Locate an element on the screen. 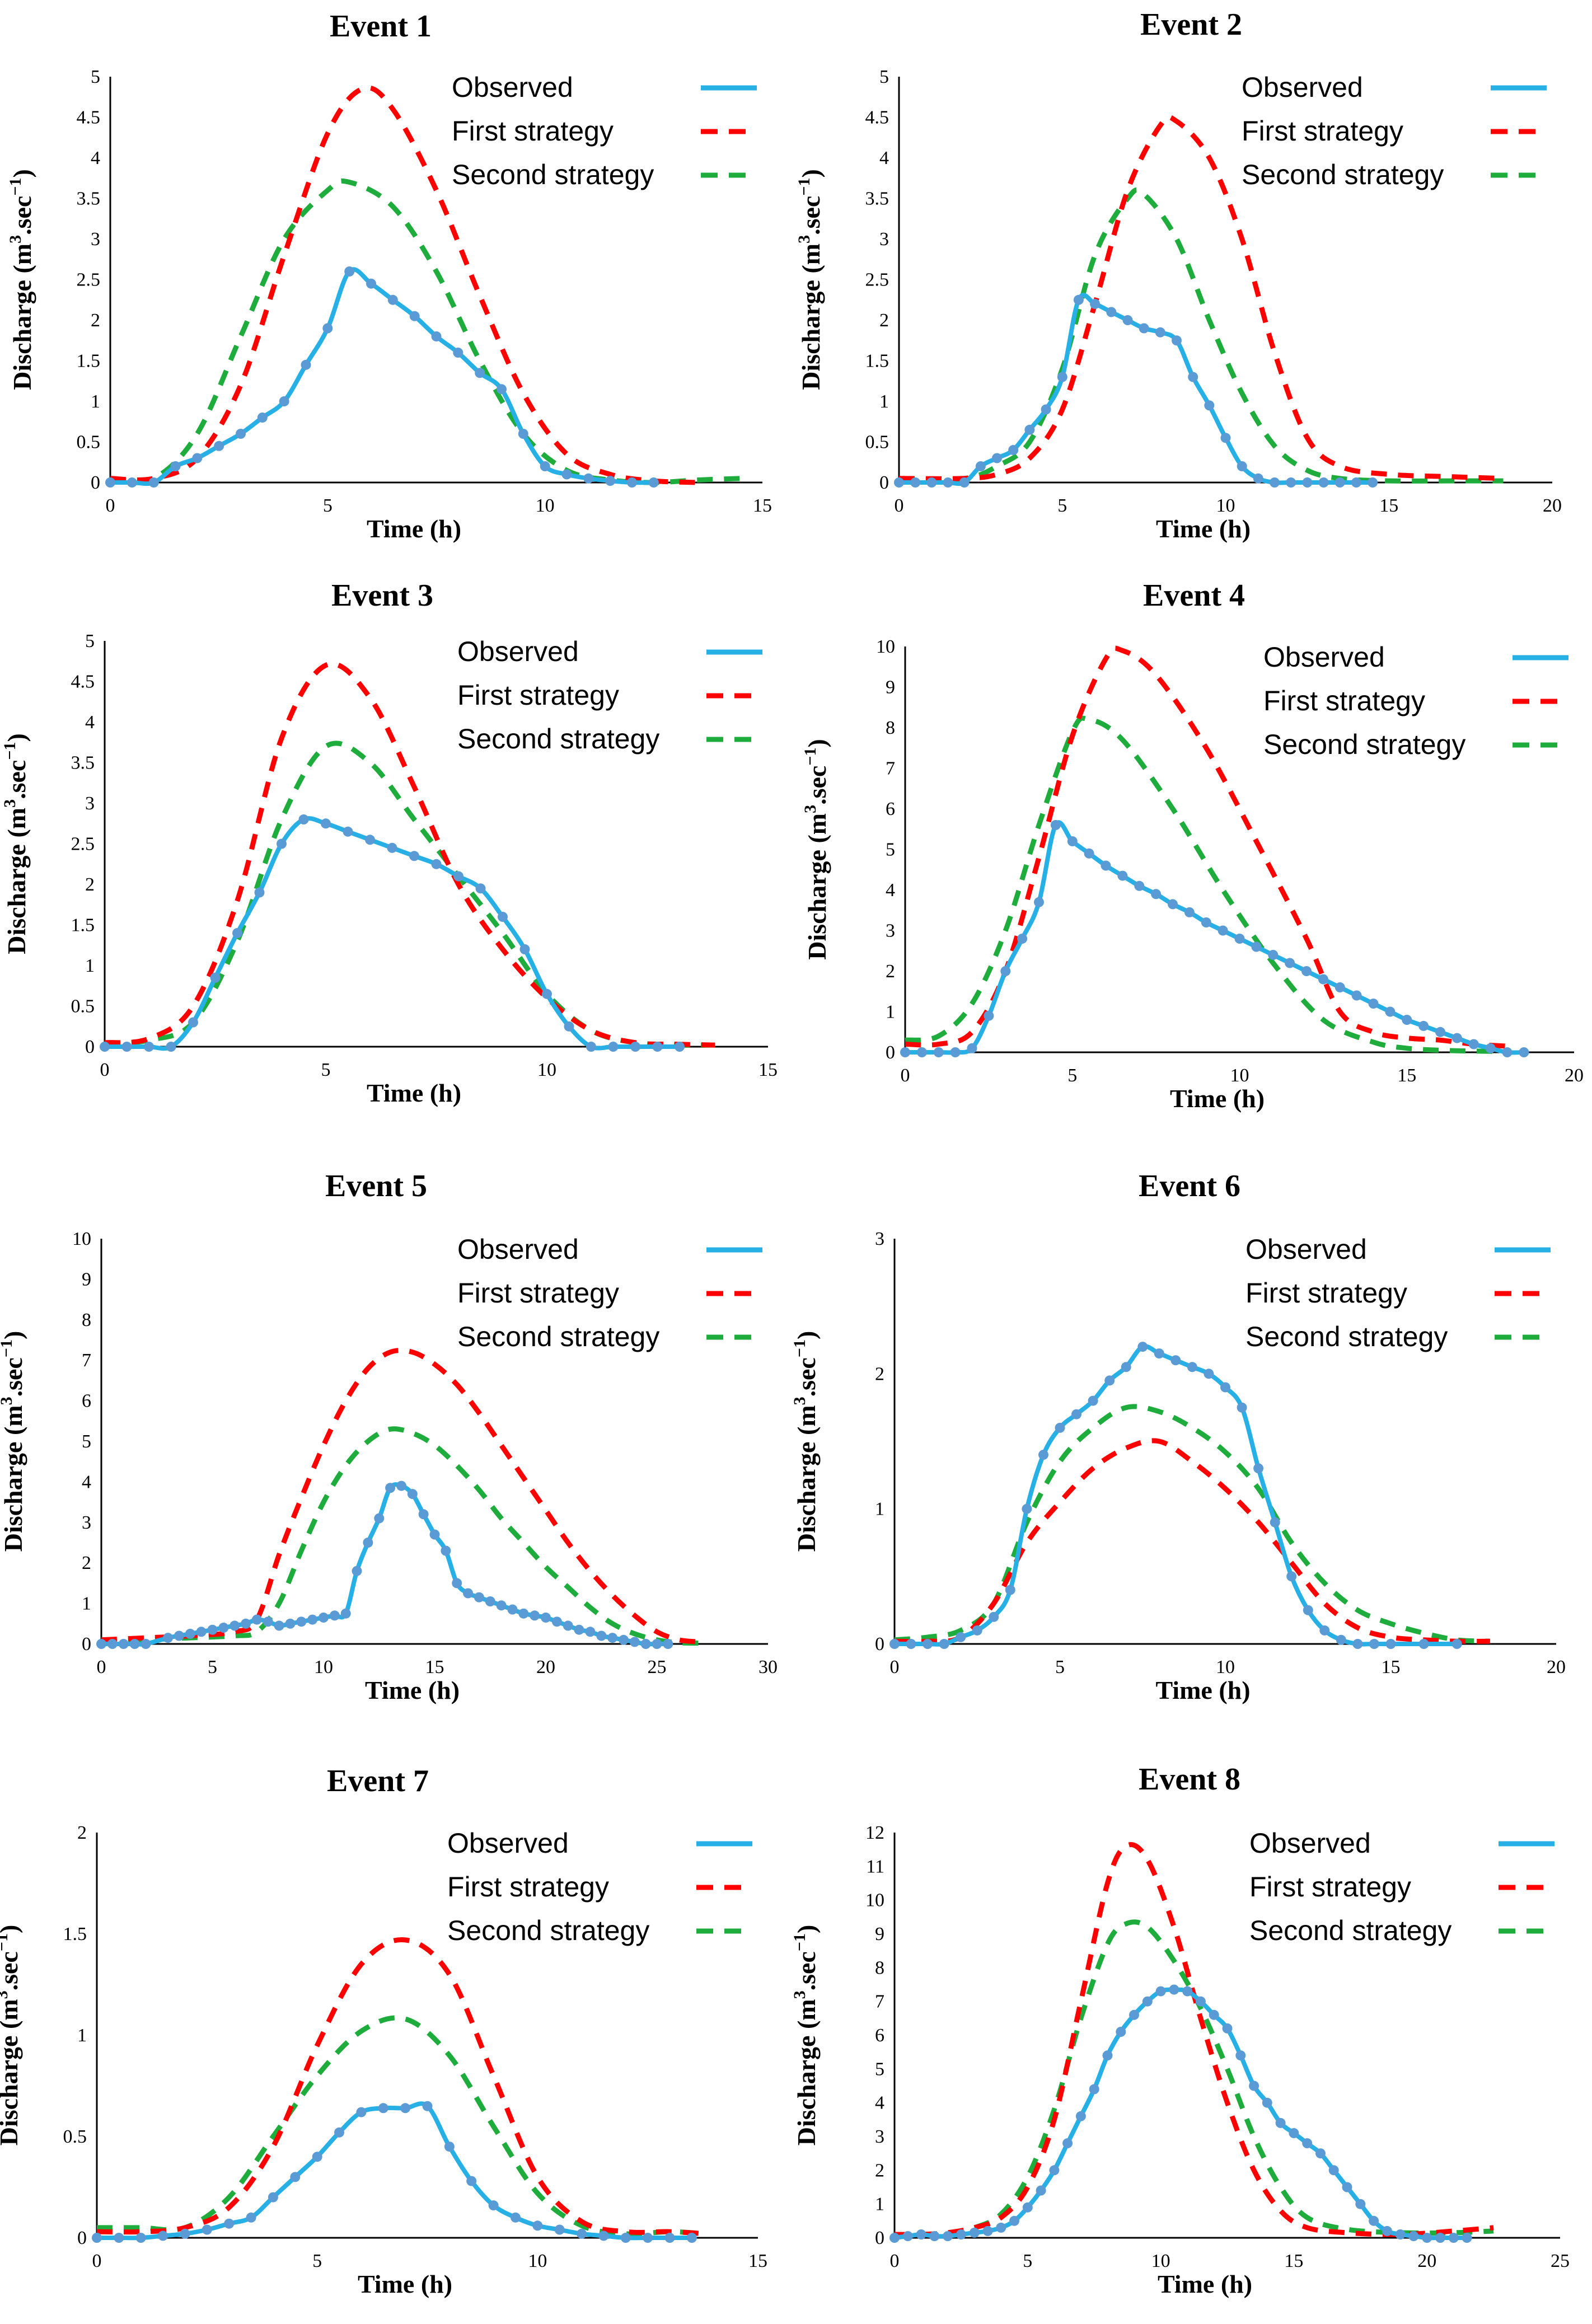  series-line-observed is located at coordinates (1180, 2114).